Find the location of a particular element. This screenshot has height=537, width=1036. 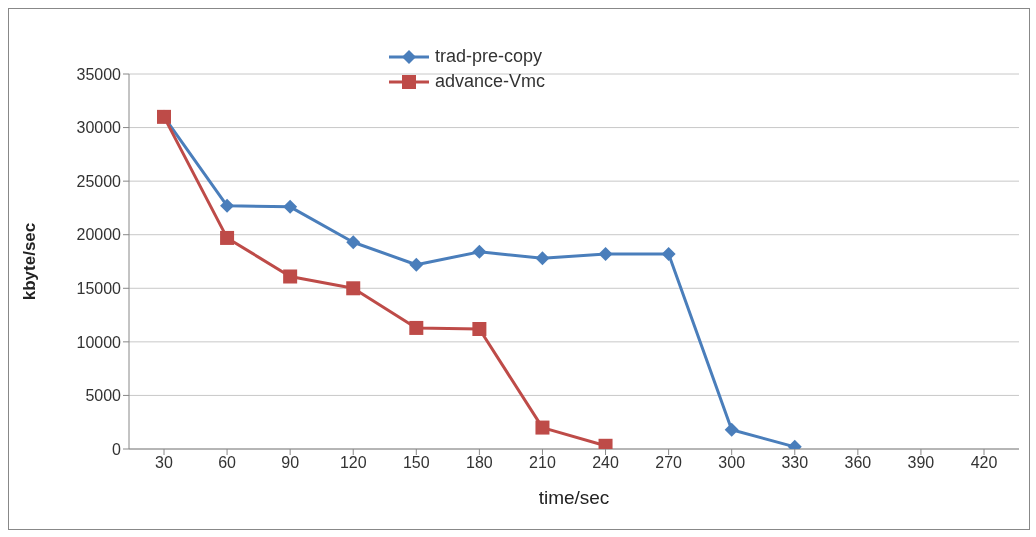

x-tick-label: 30 is located at coordinates (164, 463).